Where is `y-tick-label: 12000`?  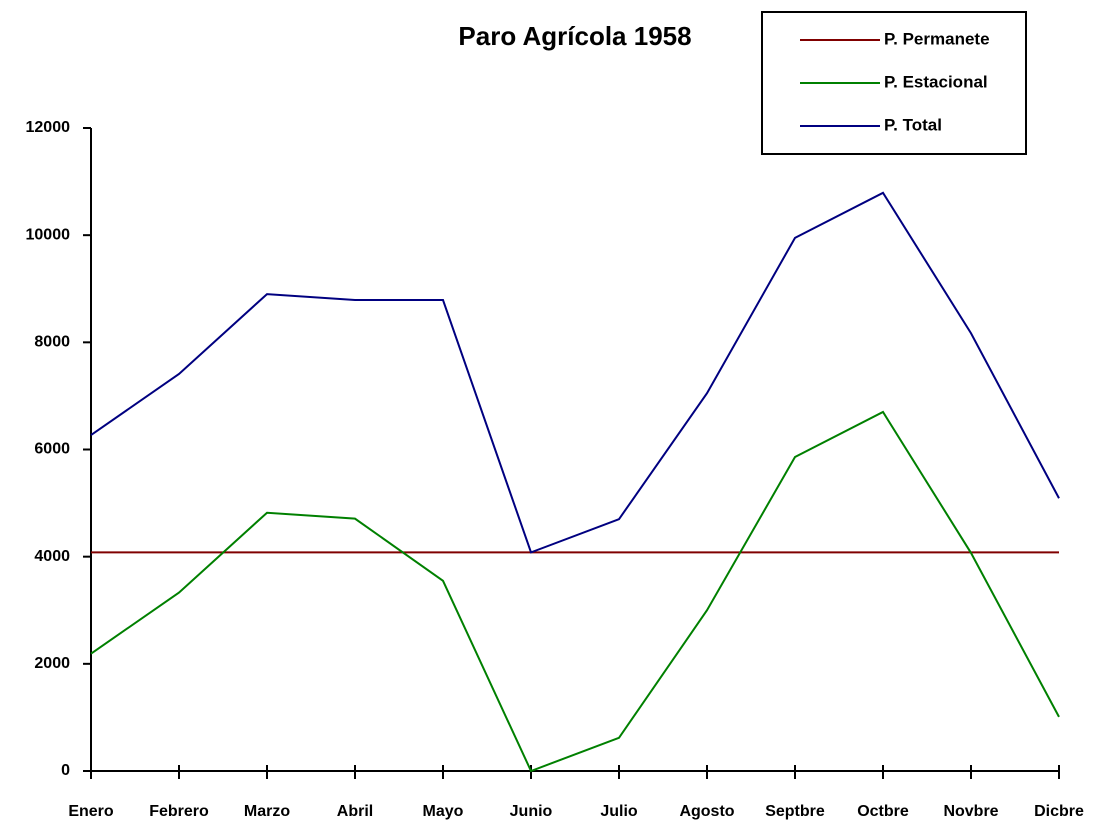 y-tick-label: 12000 is located at coordinates (48, 127).